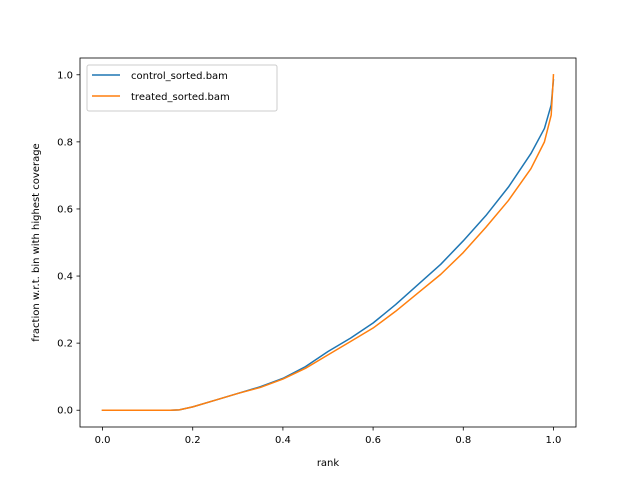 The height and width of the screenshot is (480, 640). What do you see at coordinates (65, 142) in the screenshot?
I see `y-tick-label: 0.8` at bounding box center [65, 142].